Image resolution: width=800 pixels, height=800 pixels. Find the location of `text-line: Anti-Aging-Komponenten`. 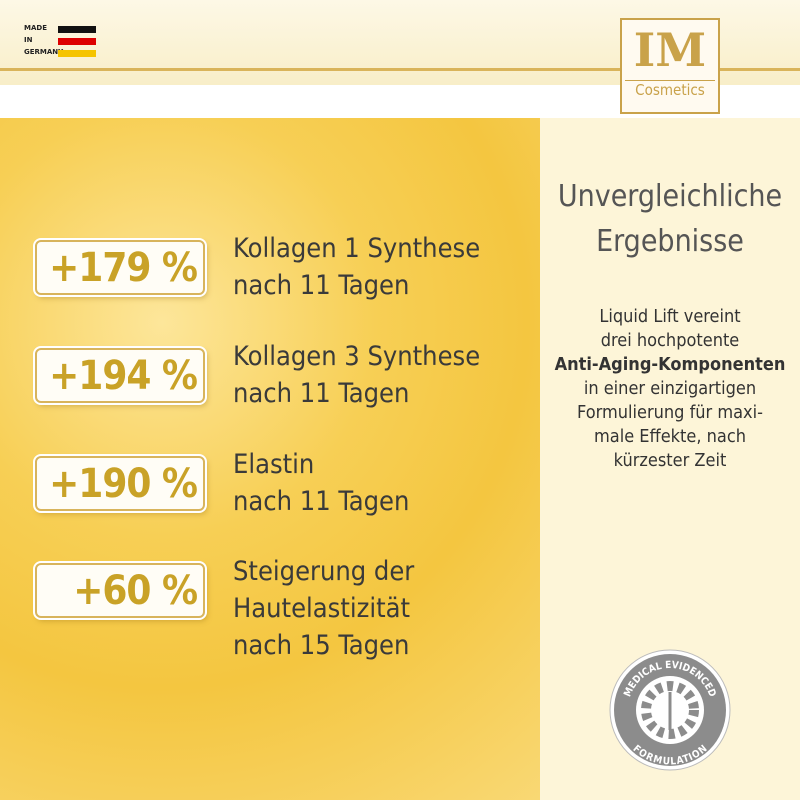

text-line: Anti-Aging-Komponenten is located at coordinates (670, 364).